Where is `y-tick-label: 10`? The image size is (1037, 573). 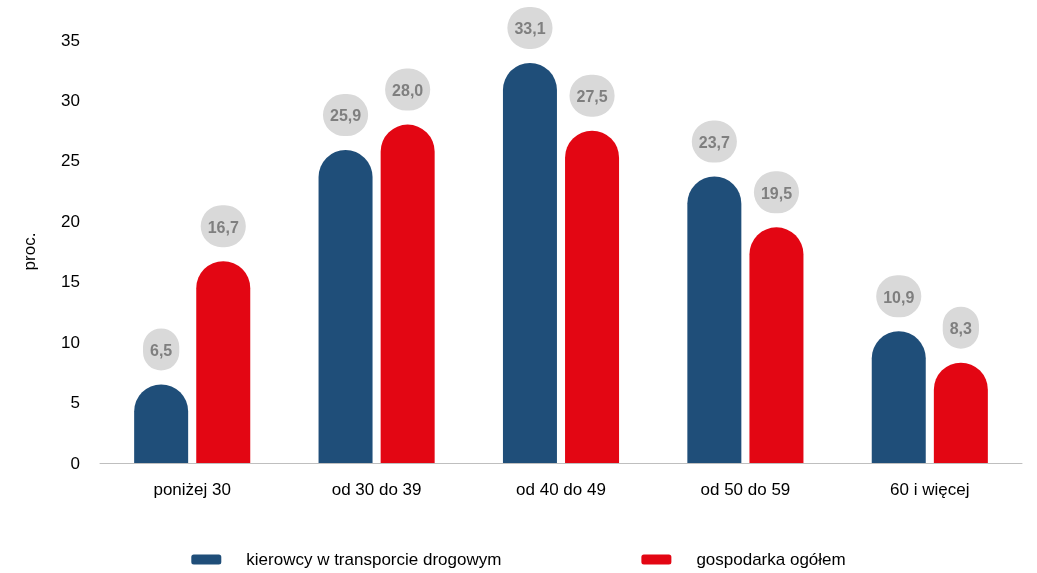
y-tick-label: 10 is located at coordinates (70, 342).